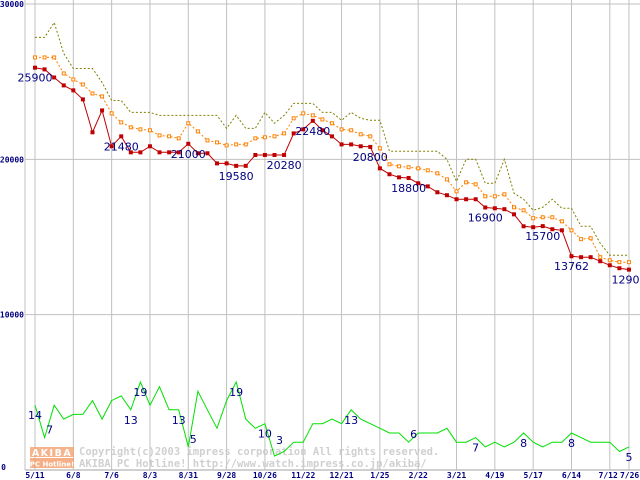  I want to click on count-label: 14, so click(35, 415).